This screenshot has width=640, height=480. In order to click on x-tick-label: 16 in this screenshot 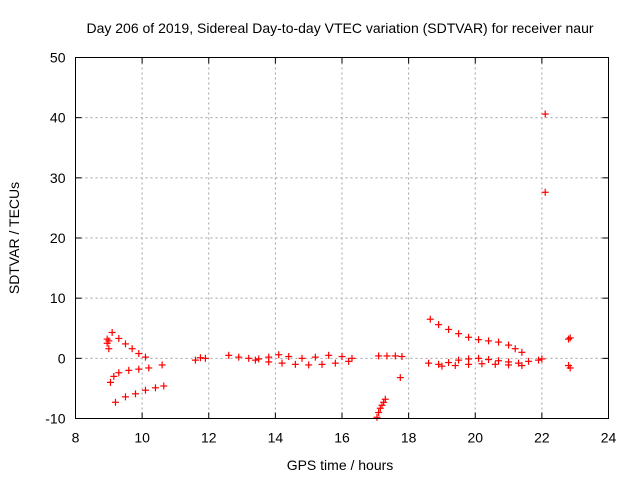, I will do `click(342, 438)`.